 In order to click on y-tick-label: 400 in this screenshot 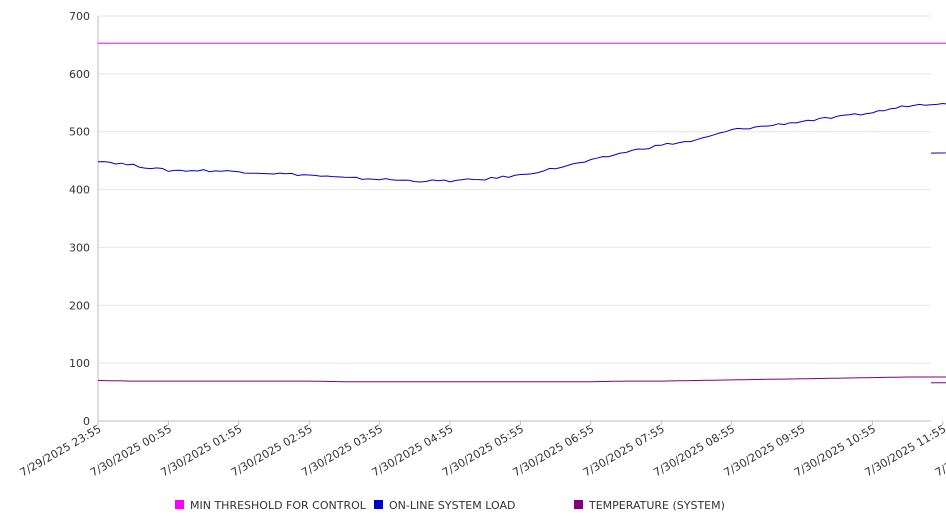, I will do `click(79, 190)`.